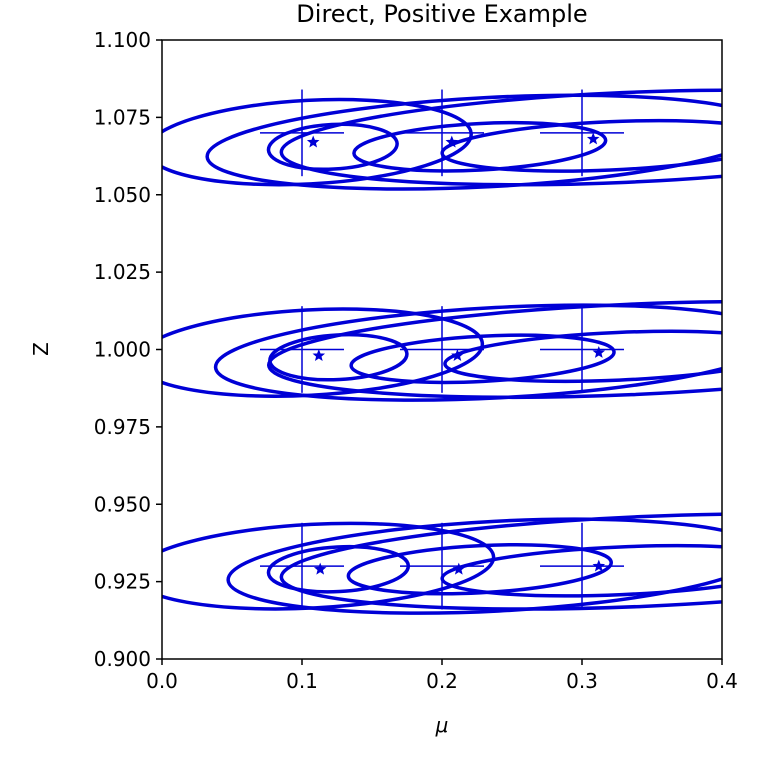  Describe the element at coordinates (442, 725) in the screenshot. I see `x-axis-label: μ` at that location.